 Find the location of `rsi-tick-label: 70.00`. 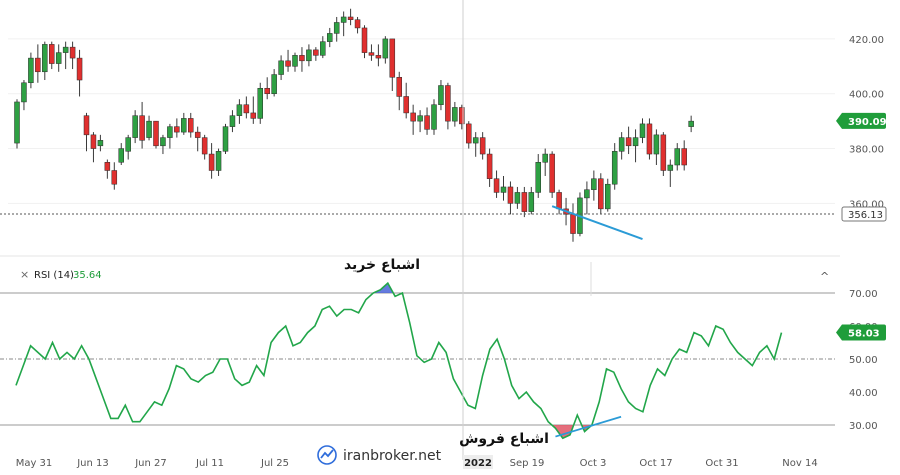

rsi-tick-label: 70.00 is located at coordinates (863, 294).